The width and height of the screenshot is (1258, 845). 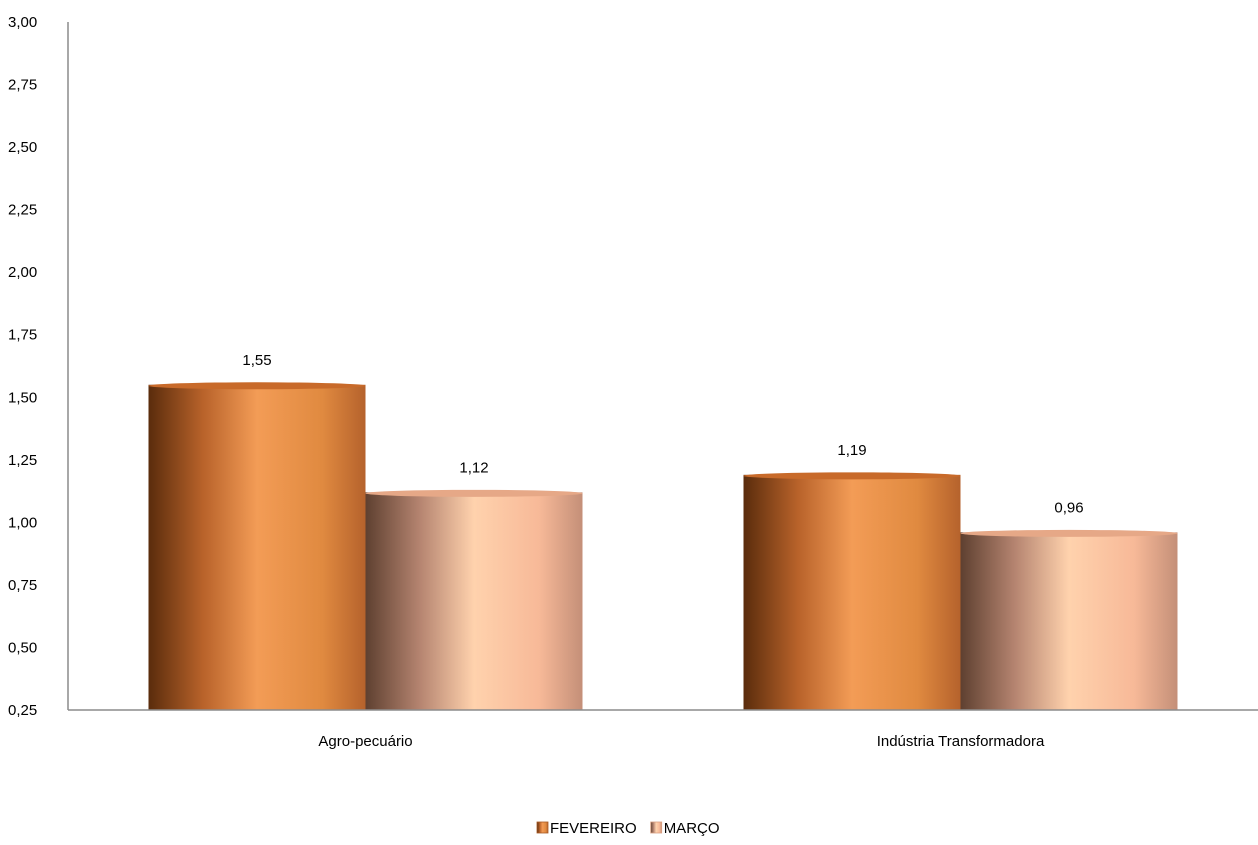 What do you see at coordinates (22, 397) in the screenshot?
I see `y-tick-label: 1,50` at bounding box center [22, 397].